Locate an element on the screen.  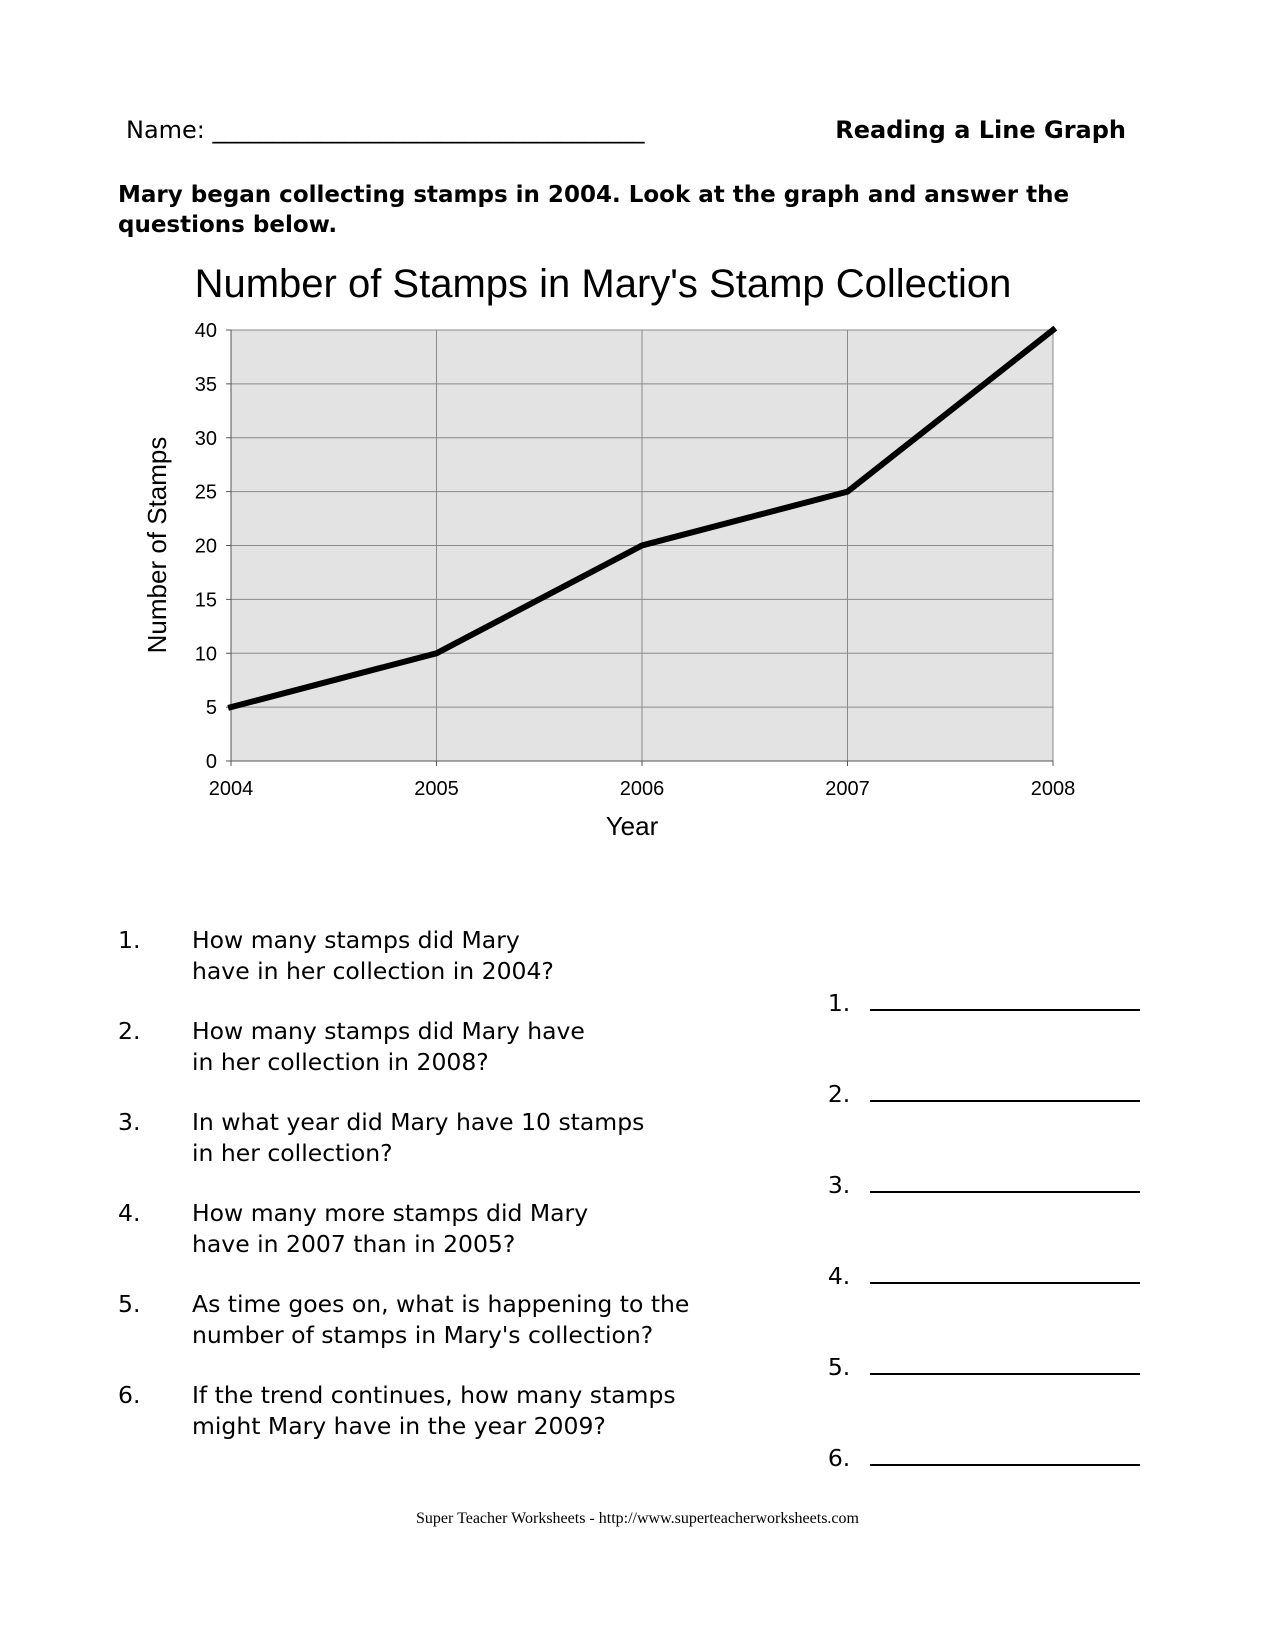
y-tick-label: 20 is located at coordinates (206, 547).